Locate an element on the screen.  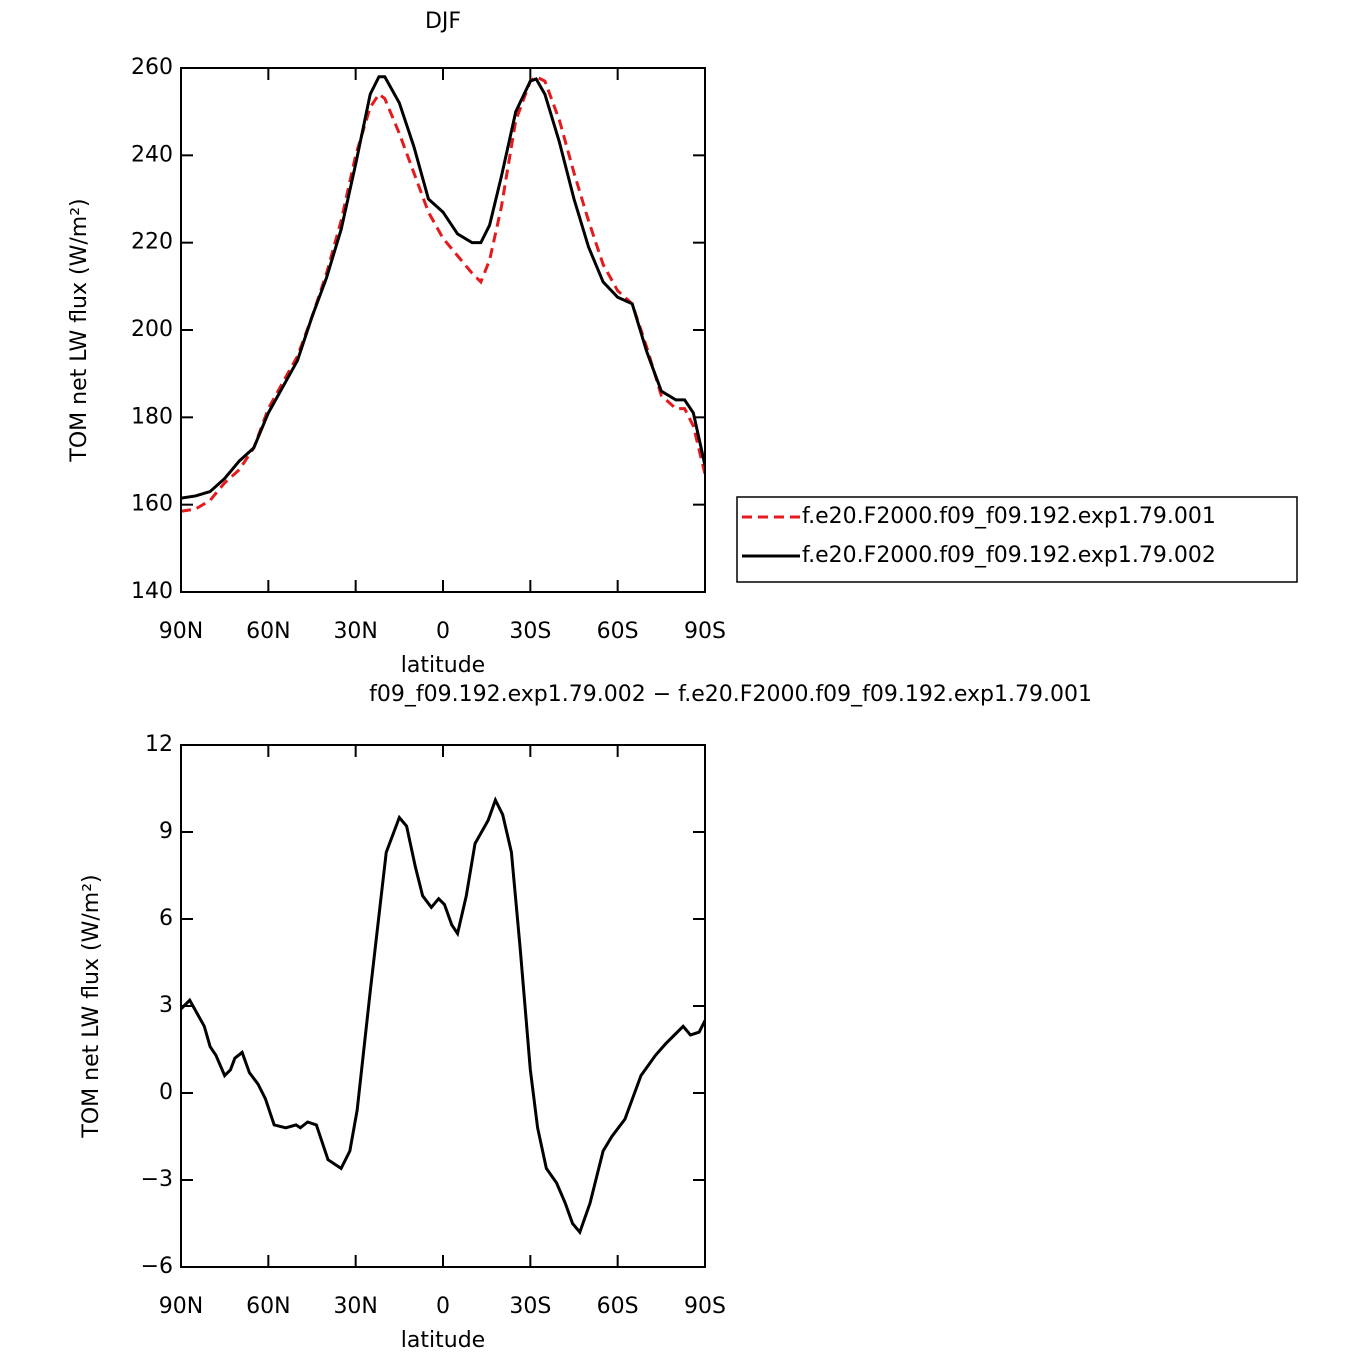
y-tick-label: 12 is located at coordinates (159, 744).